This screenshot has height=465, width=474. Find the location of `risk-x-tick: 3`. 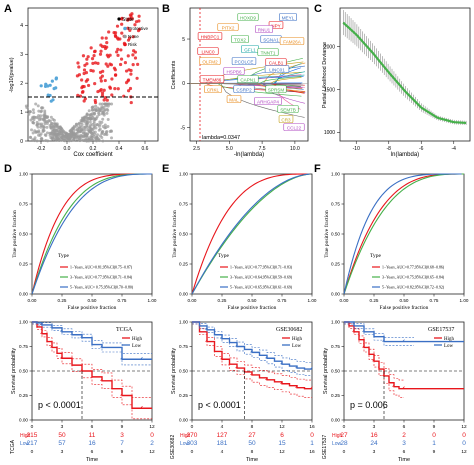

risk-x-tick: 3 is located at coordinates (62, 452).